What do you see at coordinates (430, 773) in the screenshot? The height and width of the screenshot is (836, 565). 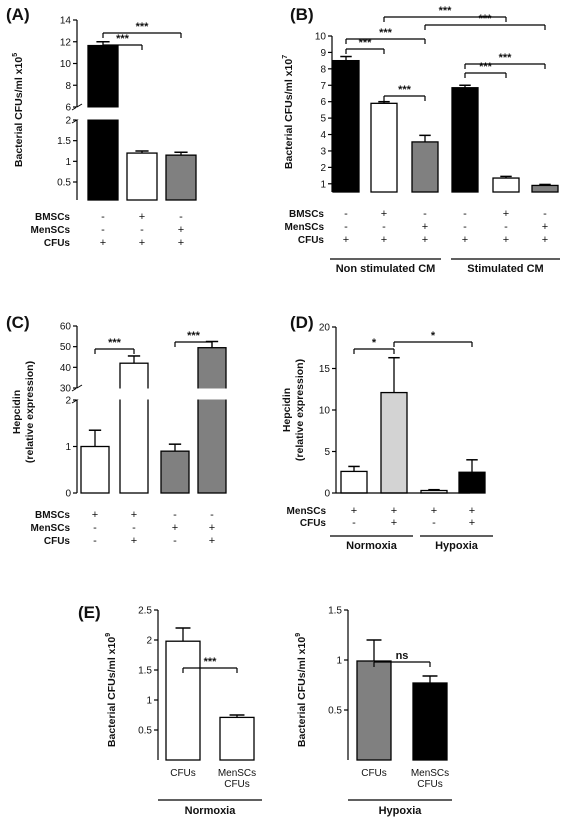 I see `category-label: MenSCs` at bounding box center [430, 773].